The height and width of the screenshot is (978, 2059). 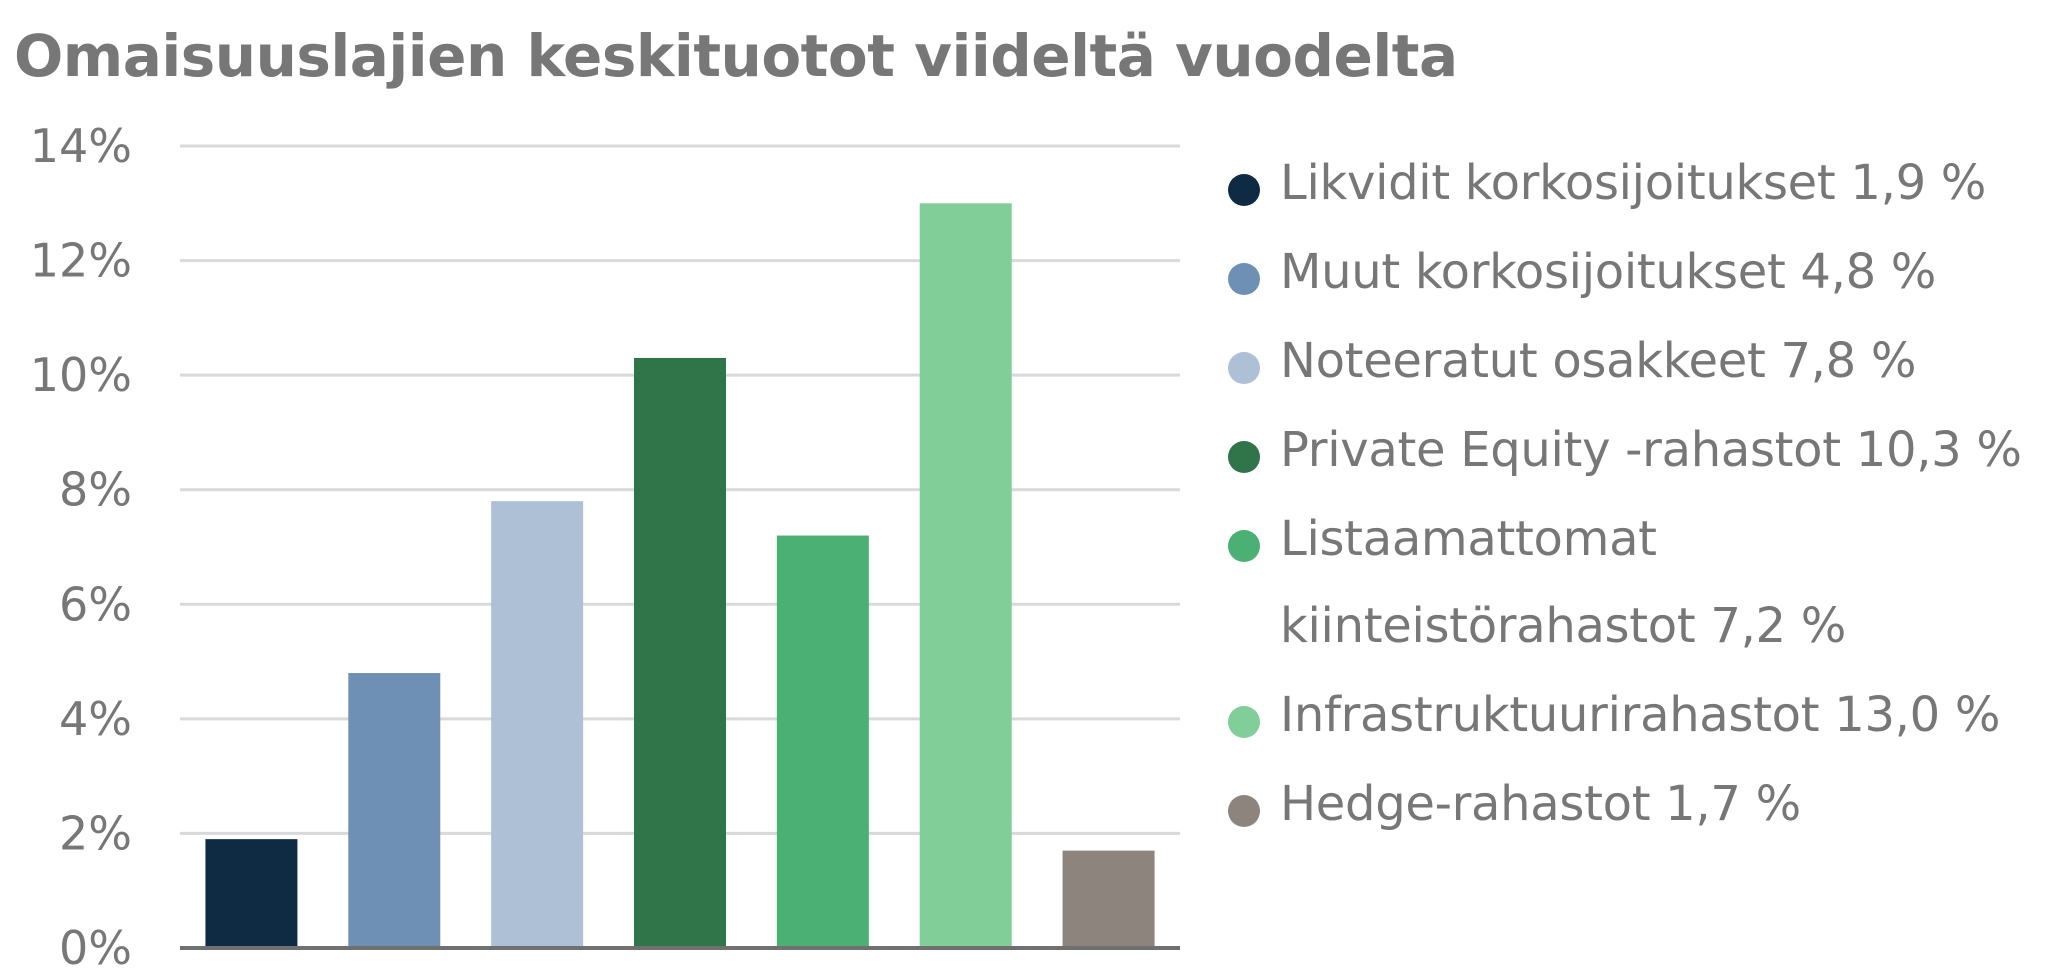 What do you see at coordinates (95, 490) in the screenshot?
I see `y-tick-label: 8%` at bounding box center [95, 490].